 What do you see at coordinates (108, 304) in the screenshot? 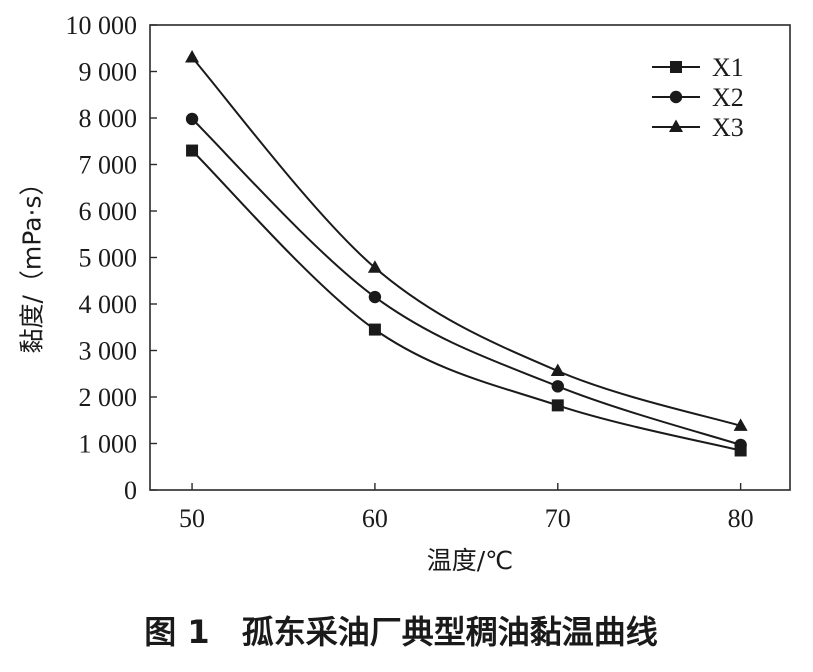
I see `y-tick-label: 4 000` at bounding box center [108, 304].